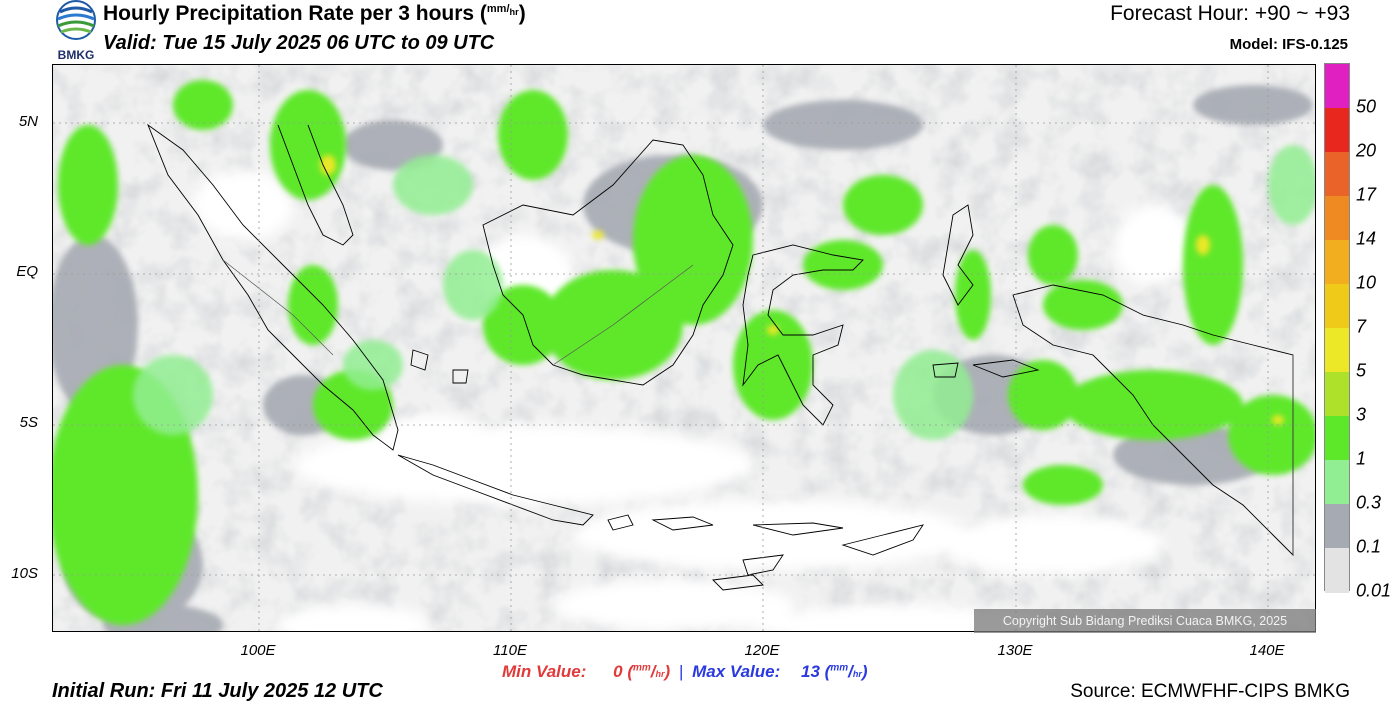 Image resolution: width=1400 pixels, height=709 pixels. What do you see at coordinates (217, 691) in the screenshot?
I see `initial-run: Initial Run: Fri 11 July 2025 12 UTC` at bounding box center [217, 691].